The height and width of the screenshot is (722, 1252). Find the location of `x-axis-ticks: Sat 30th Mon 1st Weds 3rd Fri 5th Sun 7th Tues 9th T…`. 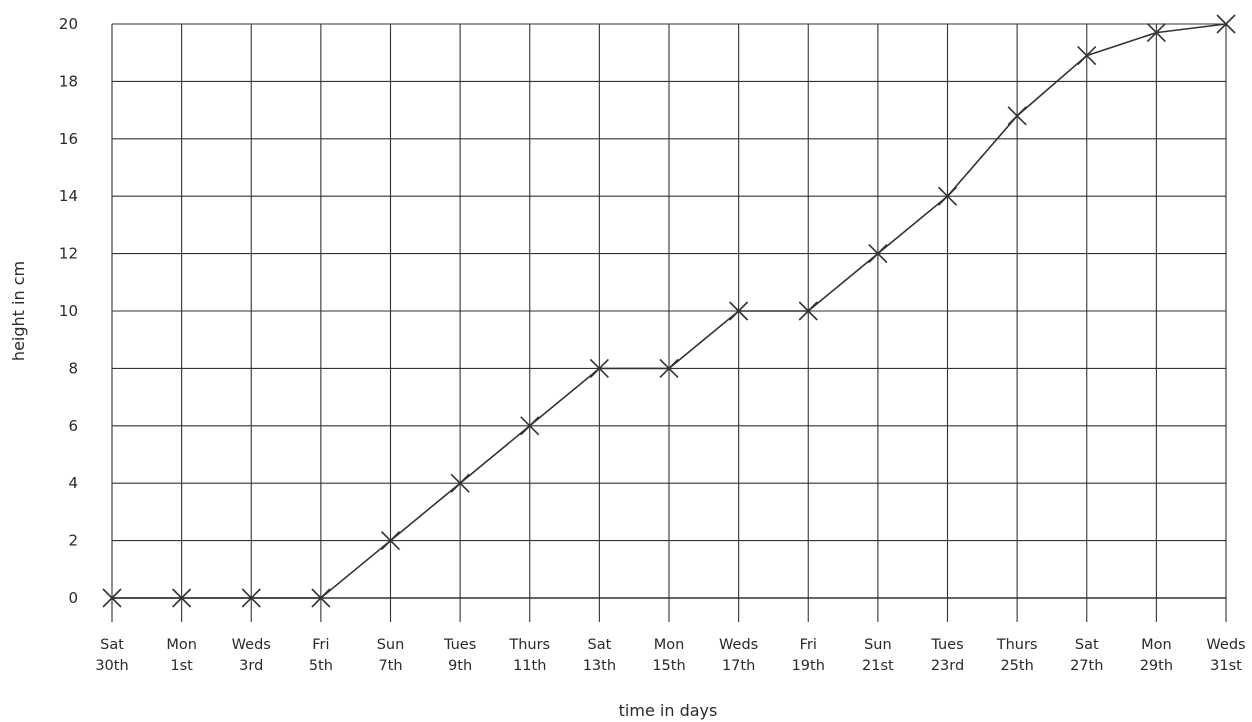

x-axis-ticks: Sat 30th Mon 1st Weds 3rd Fri 5th Sun 7th Tues 9th T… is located at coordinates (670, 655).